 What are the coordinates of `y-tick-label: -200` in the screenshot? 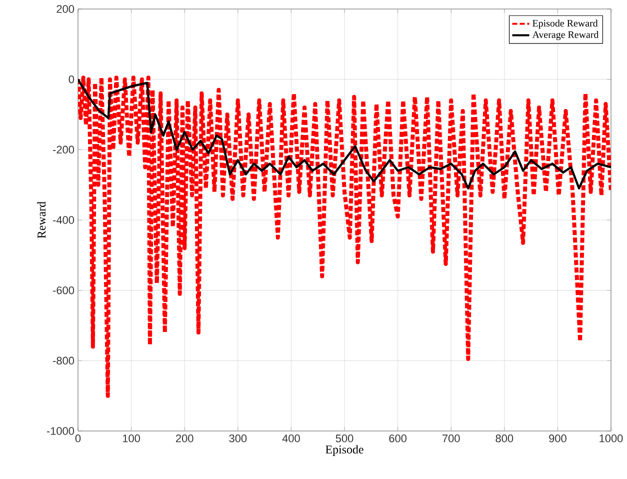 It's located at (63, 150).